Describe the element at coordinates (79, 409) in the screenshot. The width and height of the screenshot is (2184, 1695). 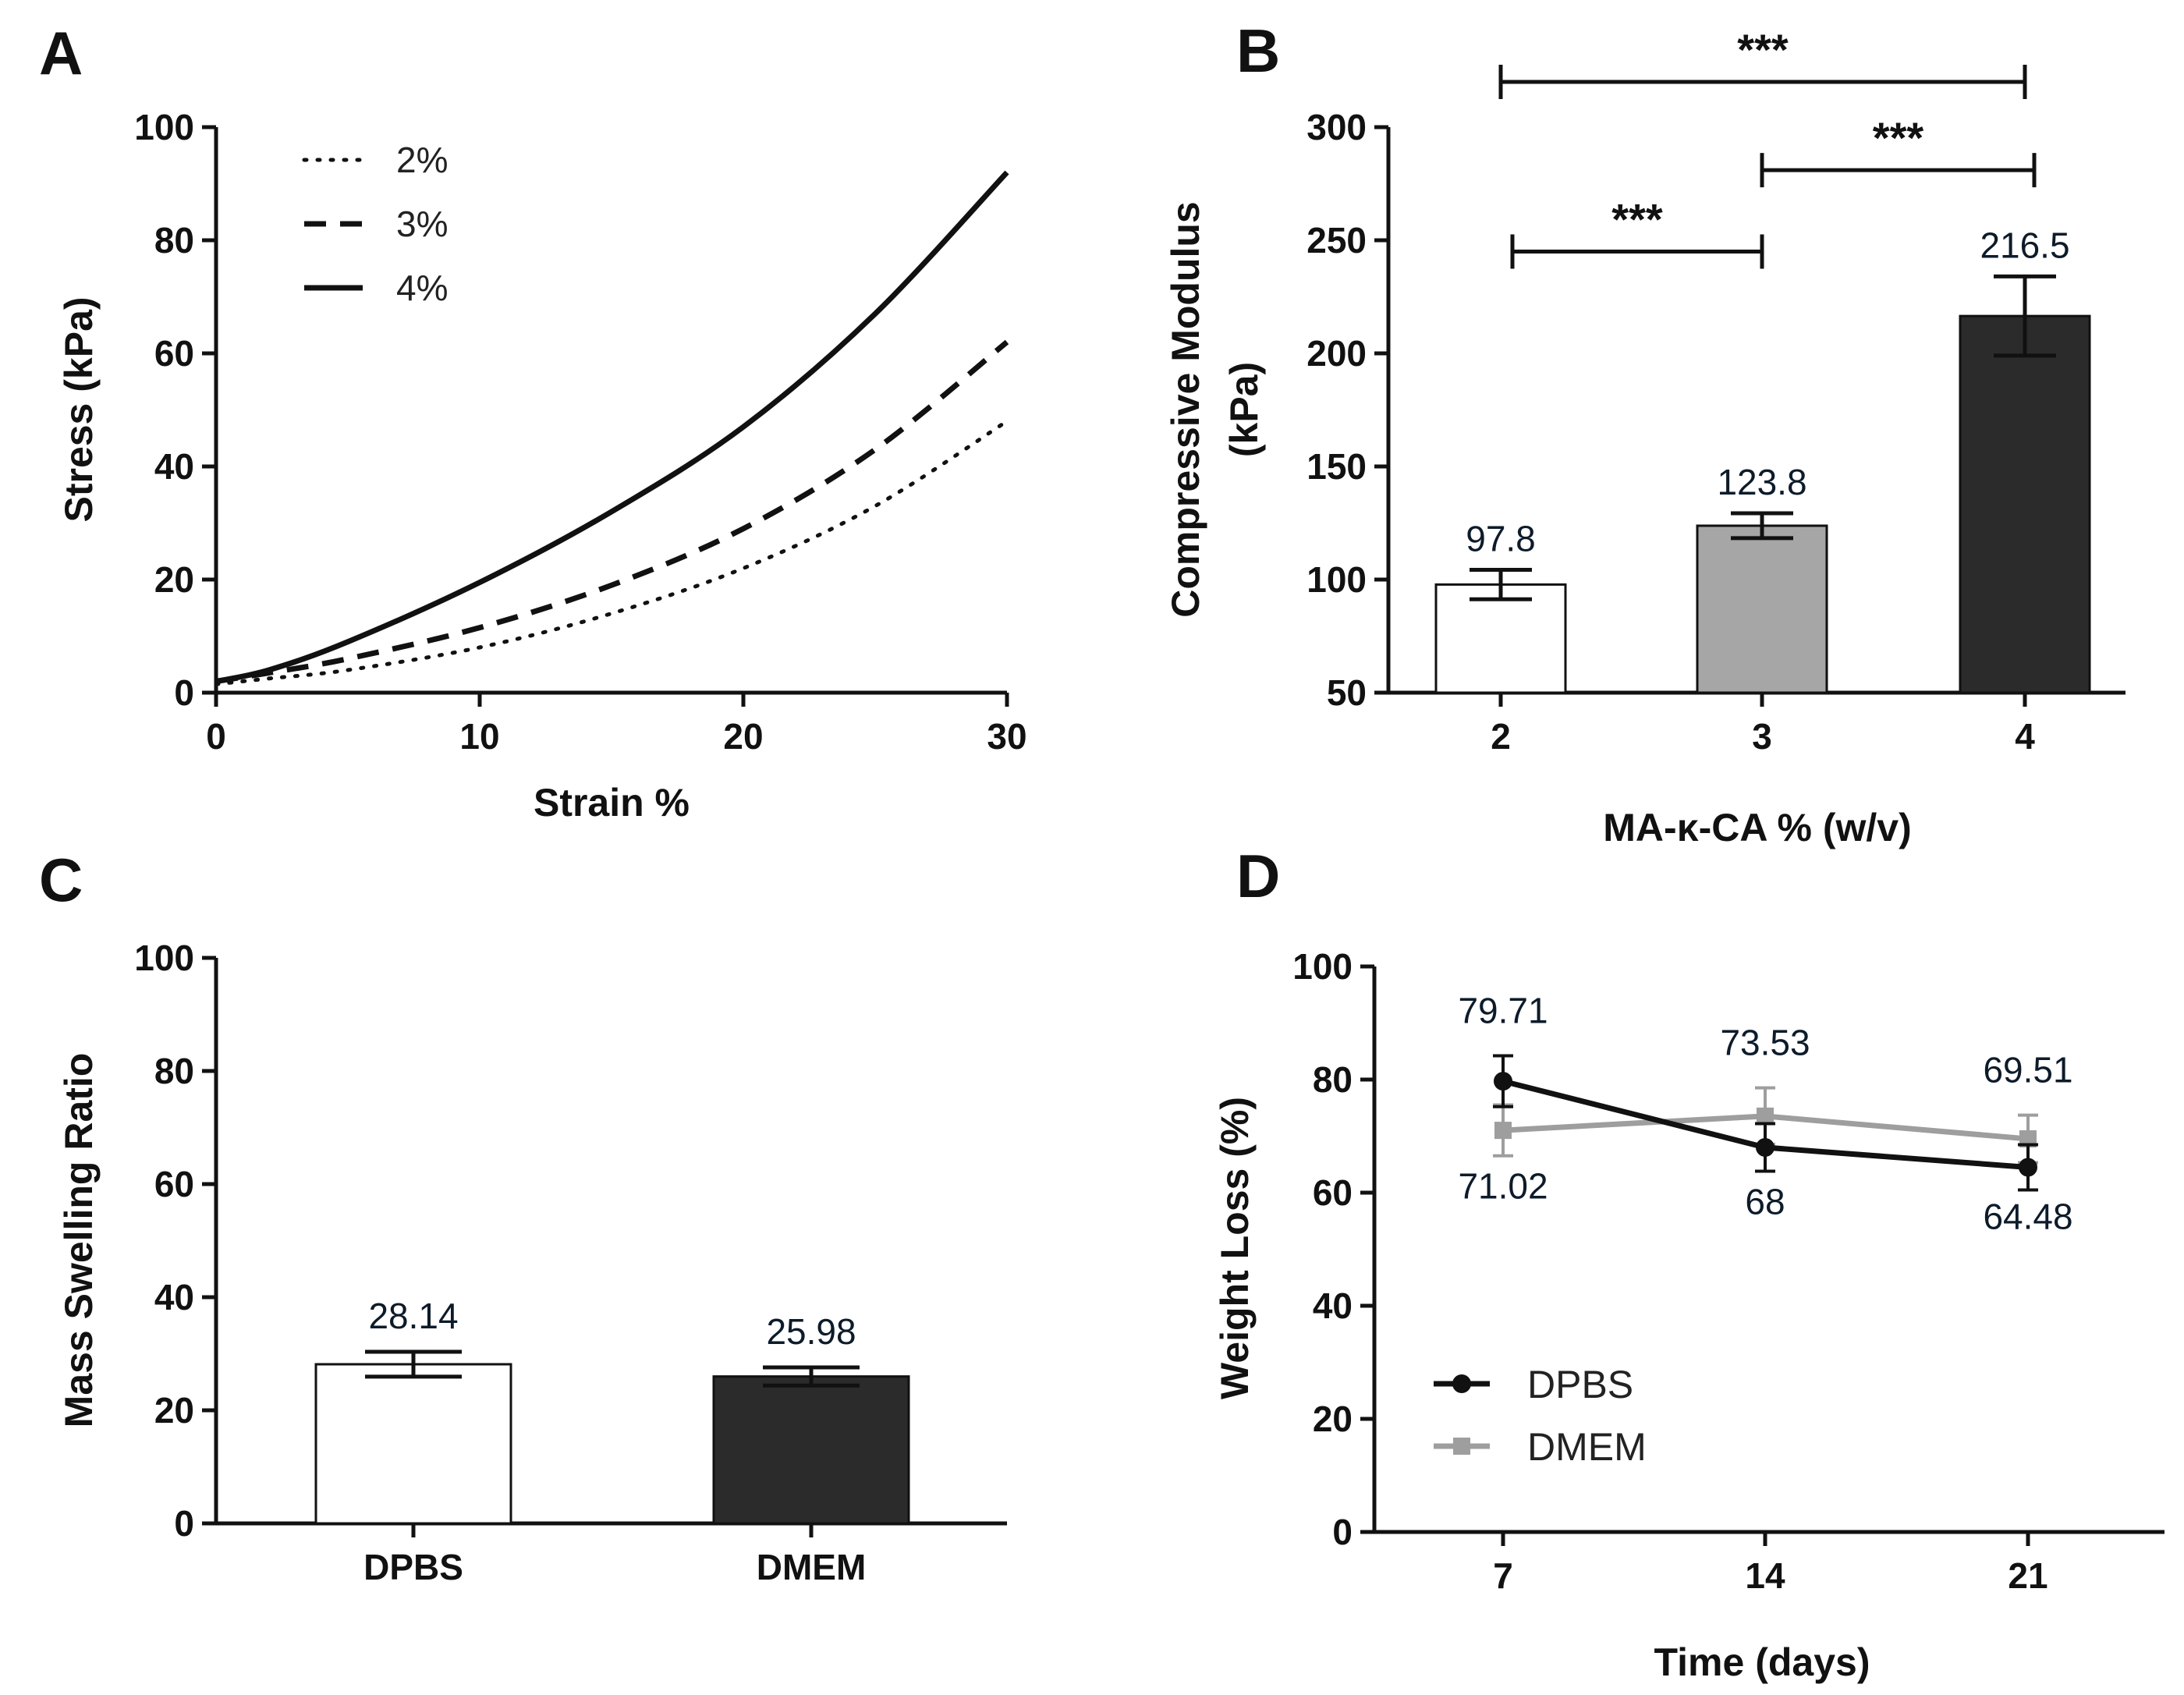
I see `panel-a-y-axis-label: Stress (kPa)` at that location.